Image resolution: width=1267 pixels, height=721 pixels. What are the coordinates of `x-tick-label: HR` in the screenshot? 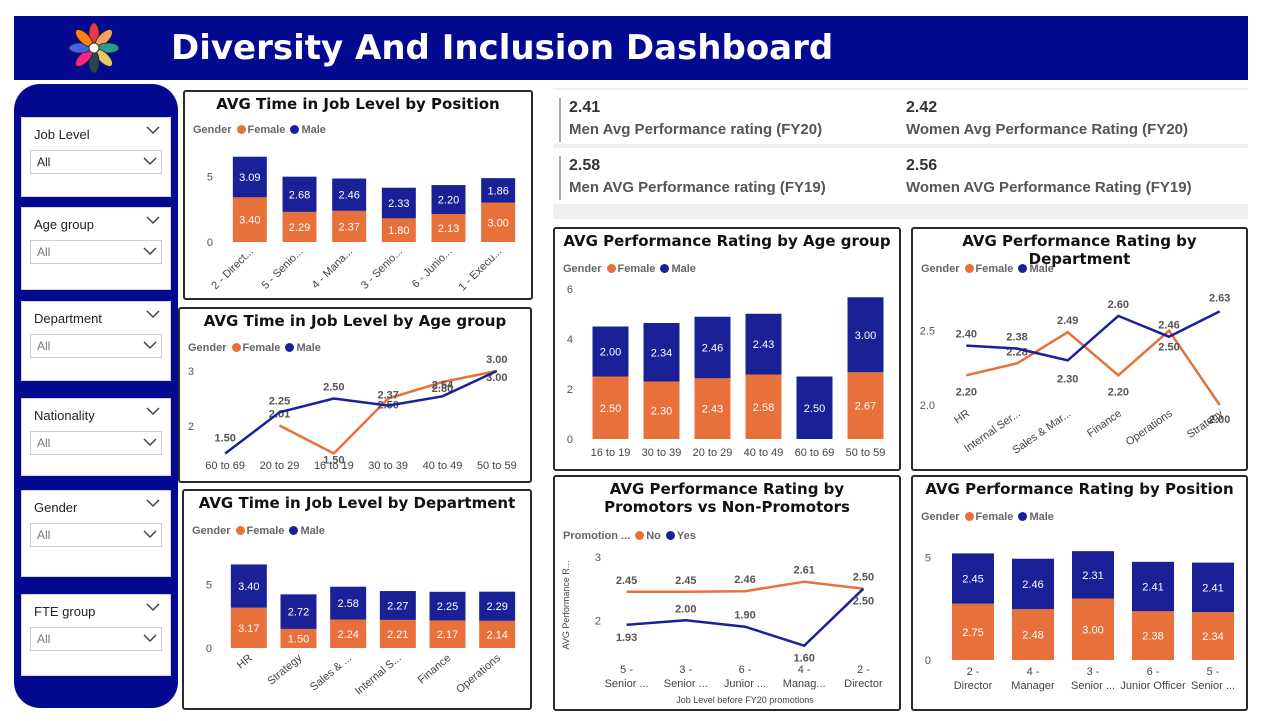 It's located at (962, 417).